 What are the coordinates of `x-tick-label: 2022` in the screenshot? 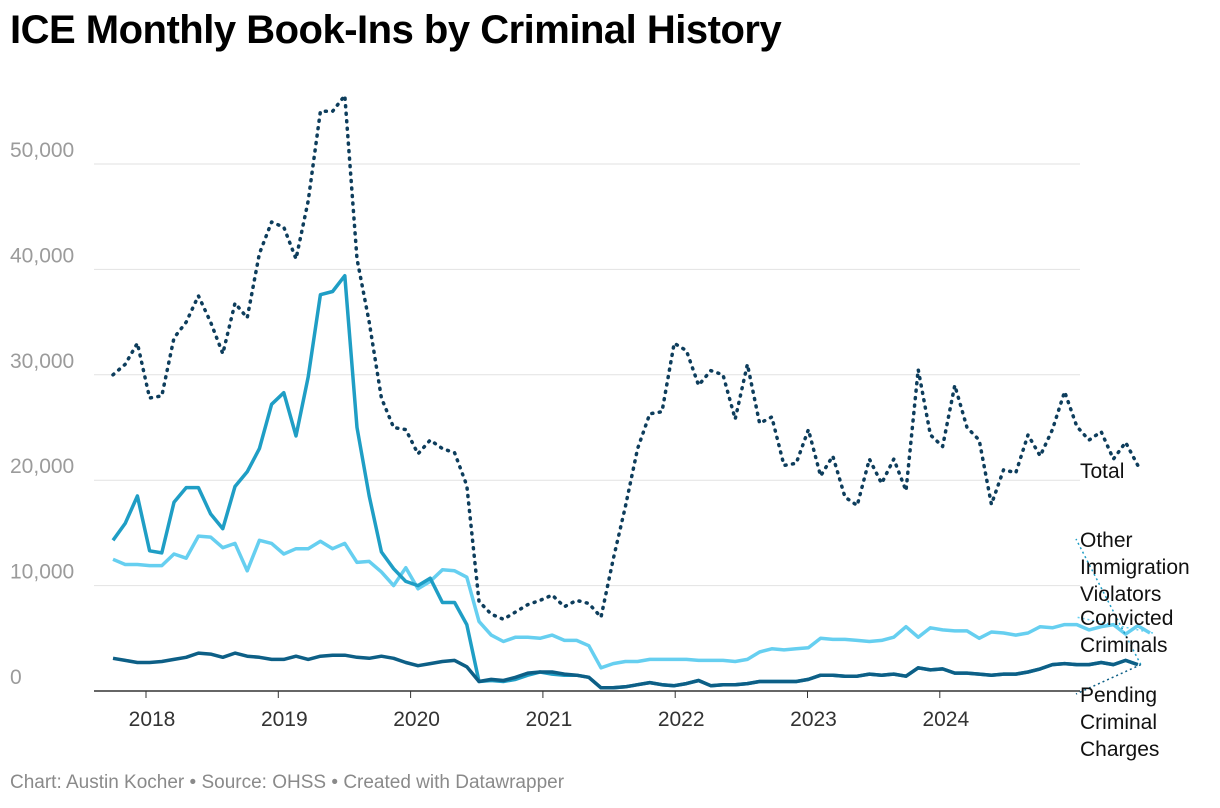 It's located at (681, 719).